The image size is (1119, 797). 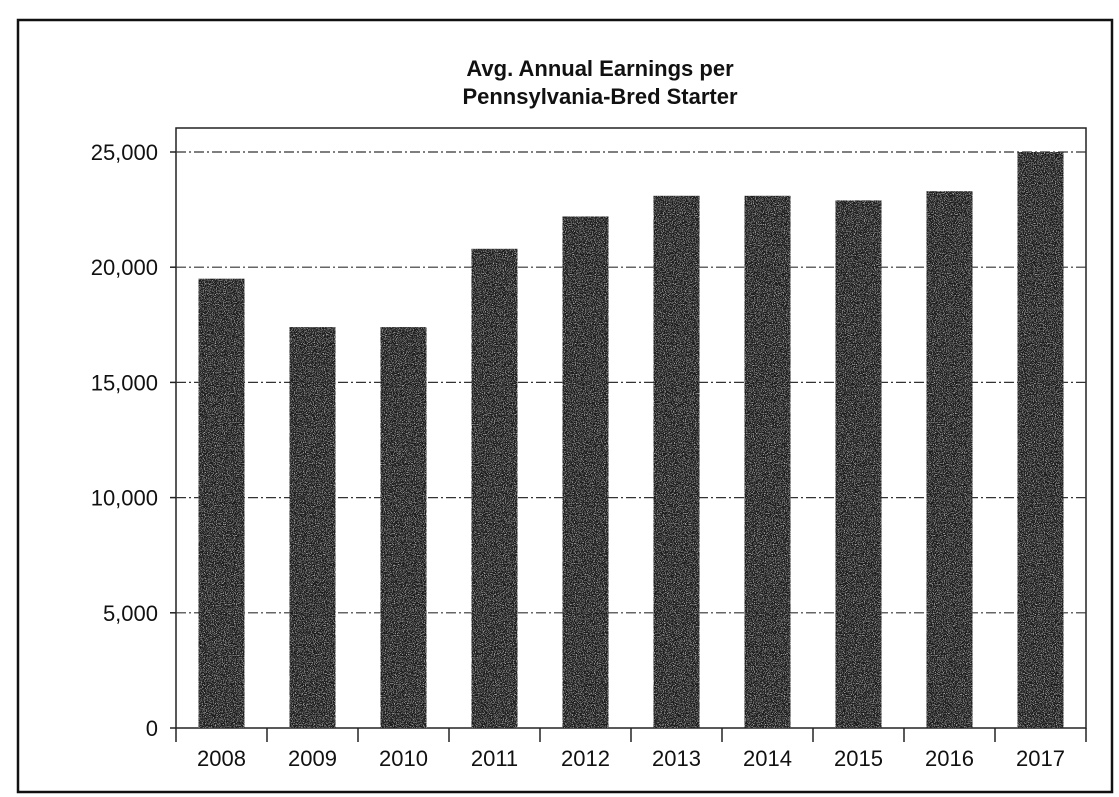 I want to click on bar-2017, so click(x=1040, y=440).